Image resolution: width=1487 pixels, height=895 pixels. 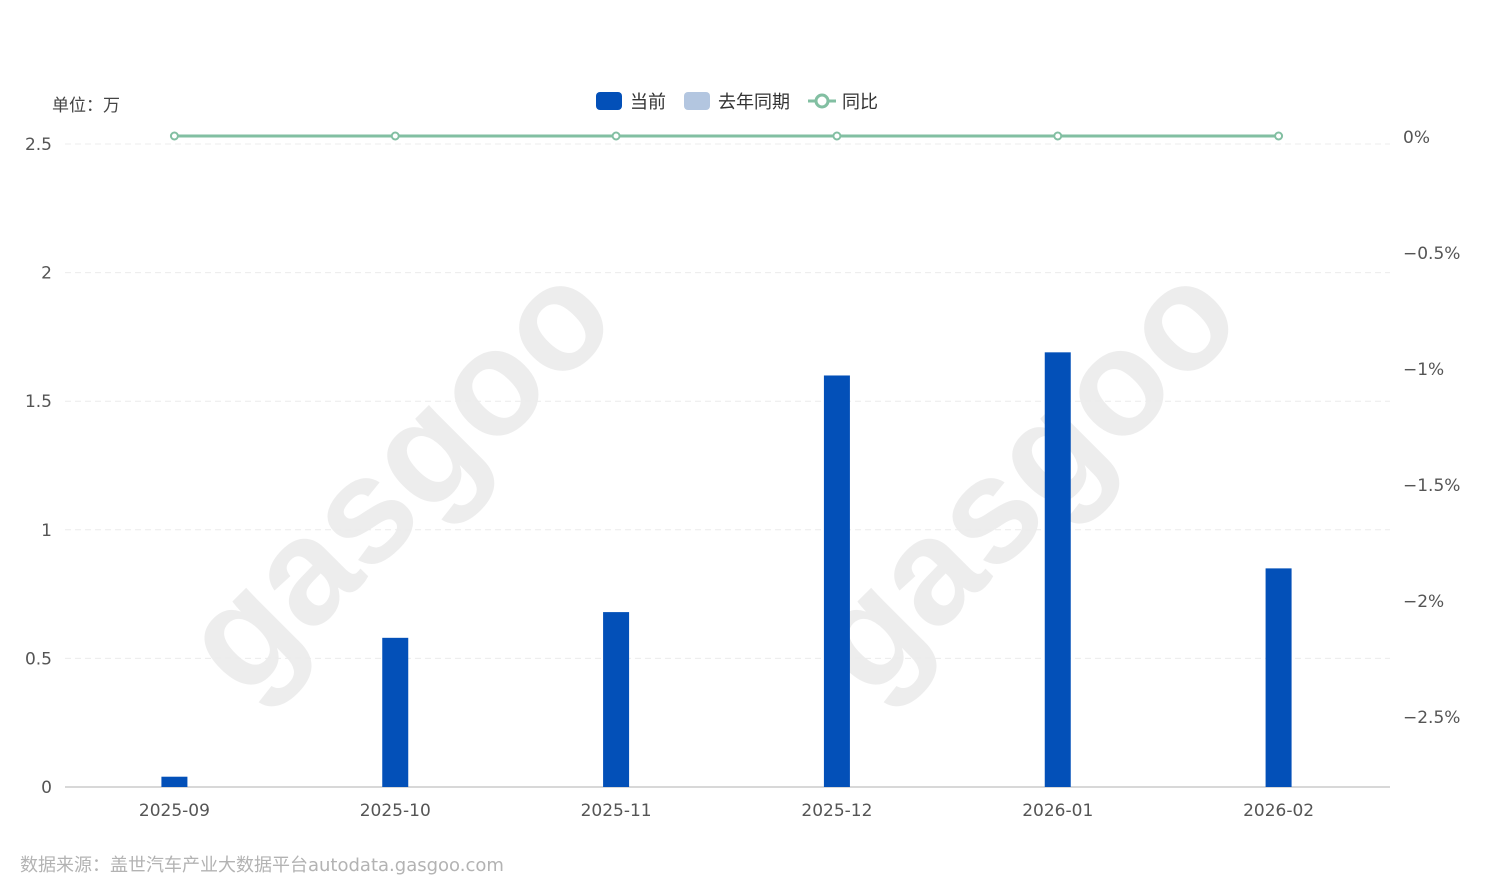 I want to click on y-right-tick-label: −2.5%, so click(x=1431, y=718).